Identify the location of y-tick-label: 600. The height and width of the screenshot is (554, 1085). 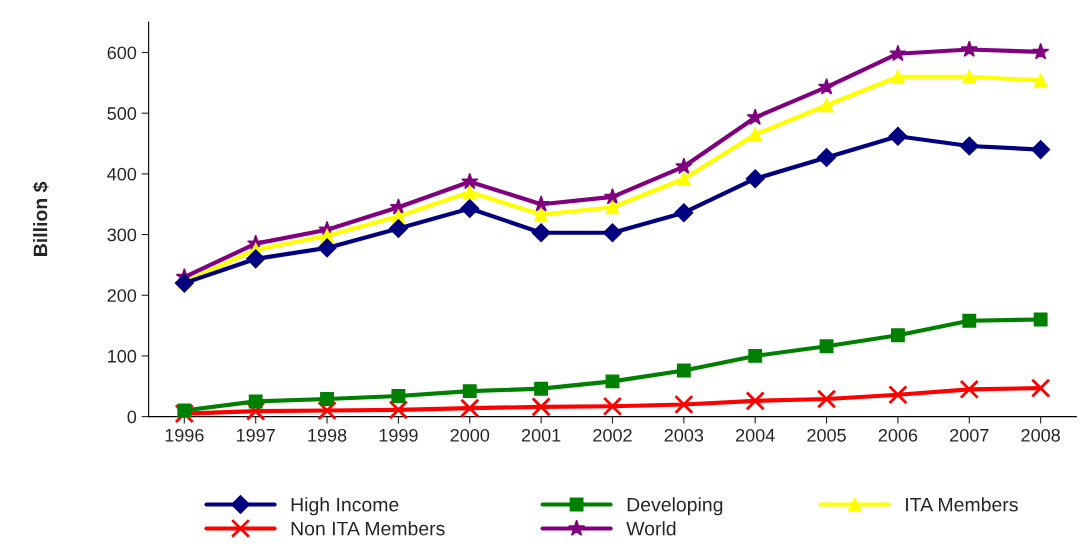
(122, 53).